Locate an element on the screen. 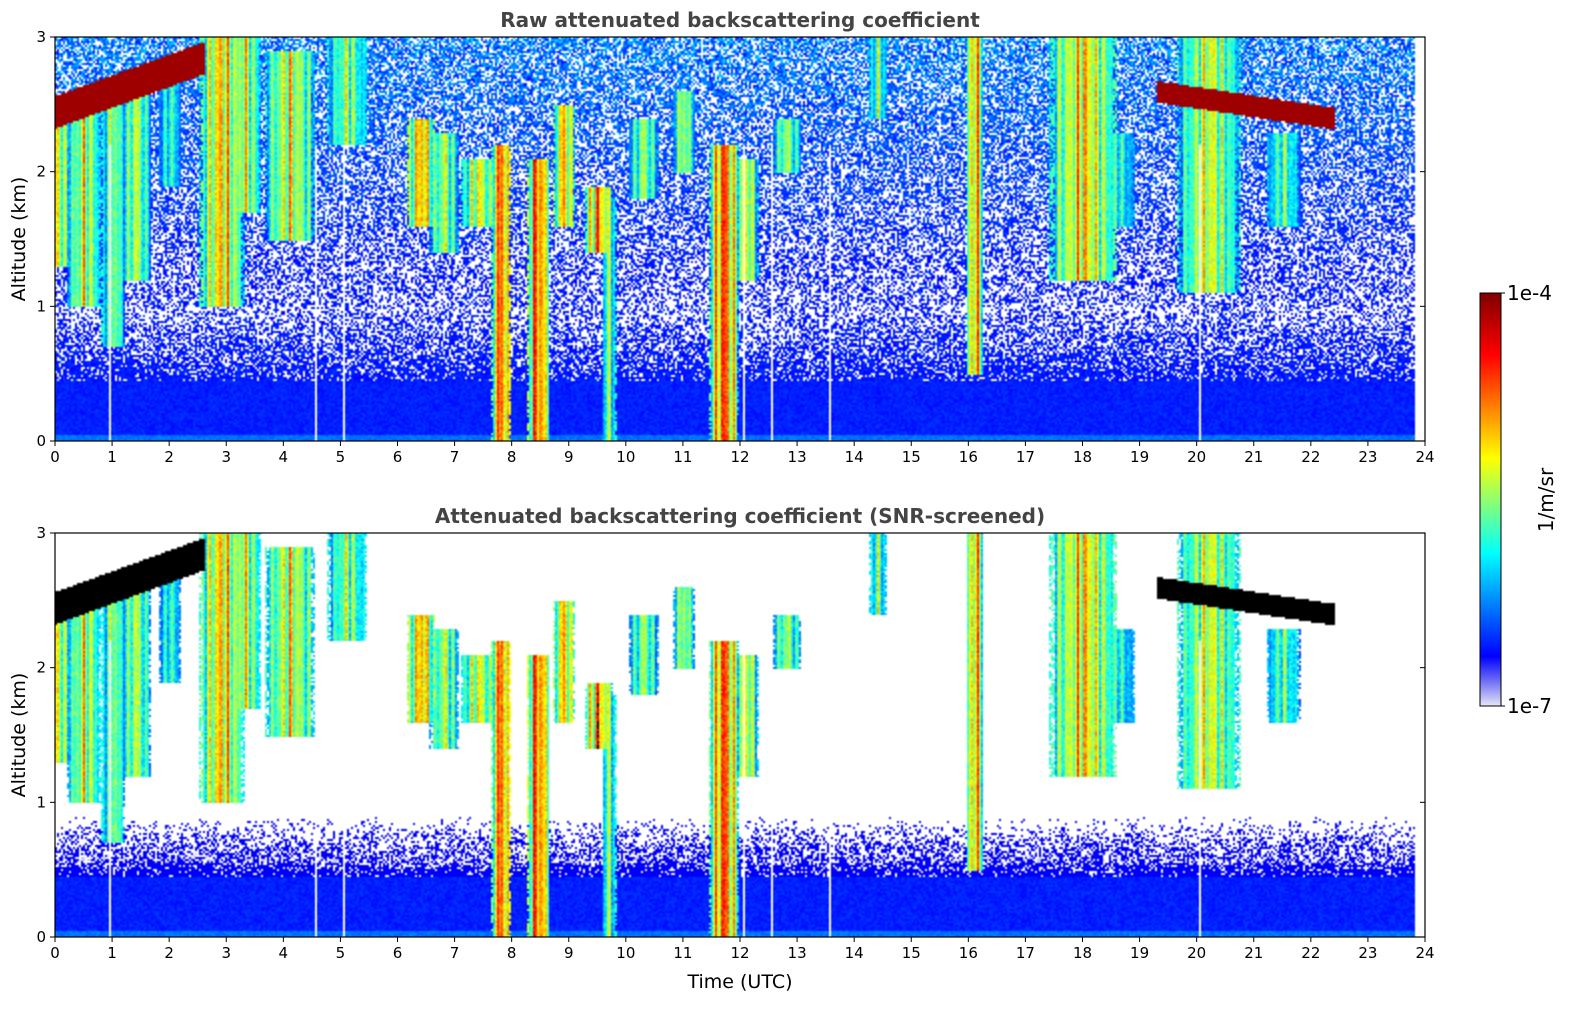  colorbar-max-label: 1e-4 is located at coordinates (1529, 293).